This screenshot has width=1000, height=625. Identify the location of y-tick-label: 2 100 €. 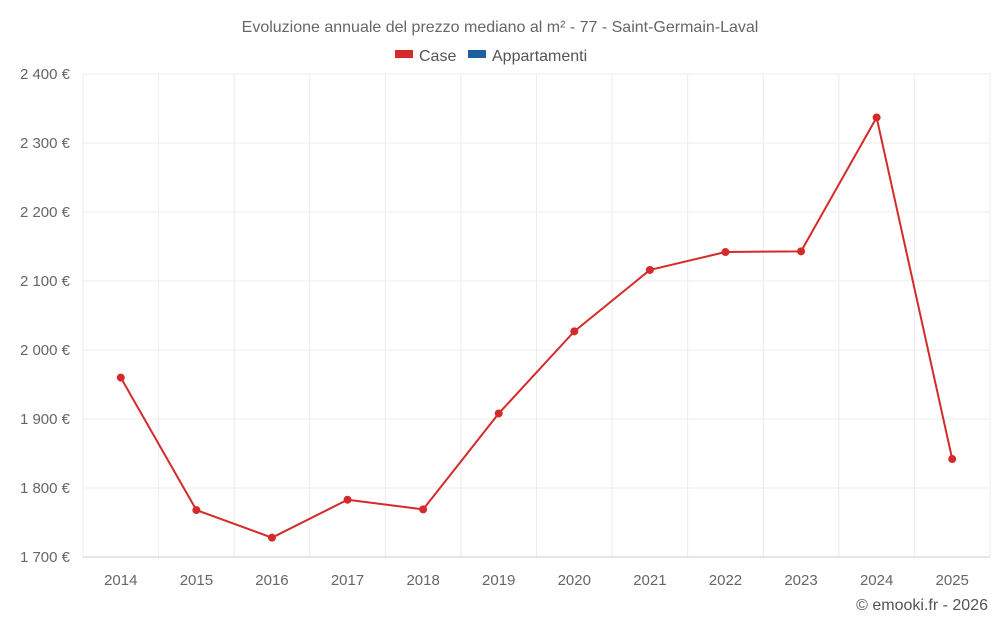
(45, 281).